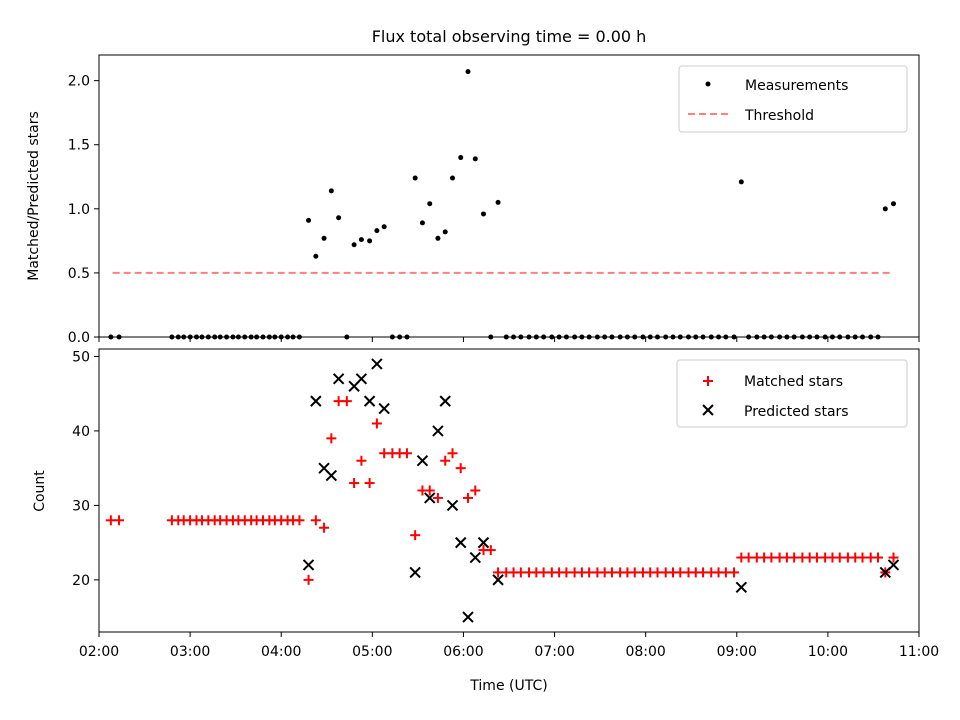 This screenshot has width=960, height=720. Describe the element at coordinates (81, 506) in the screenshot. I see `count-y-tick-label: 30` at that location.